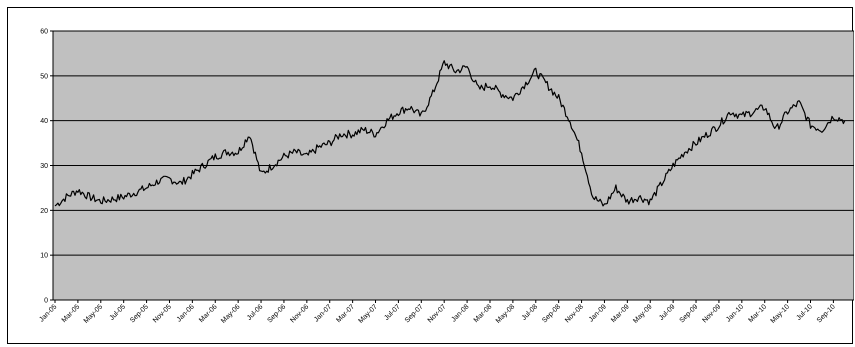 This screenshot has height=347, width=855. What do you see at coordinates (826, 313) in the screenshot?
I see `x-tick-label: Sep-10` at bounding box center [826, 313].